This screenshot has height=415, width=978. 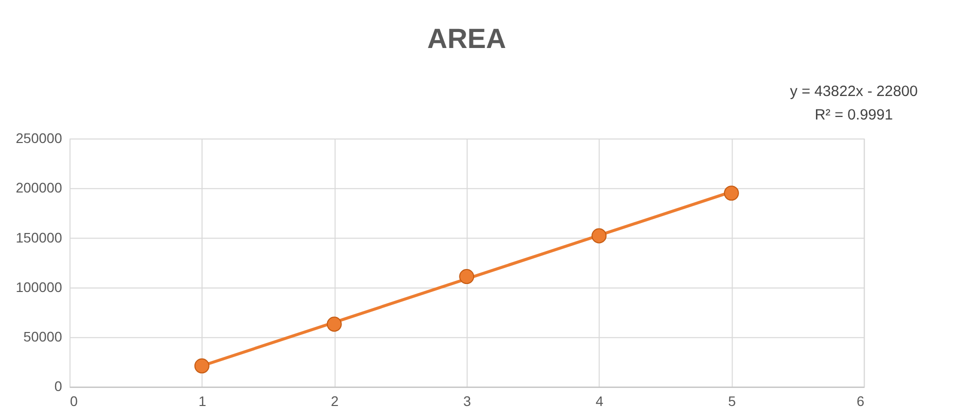 What do you see at coordinates (600, 401) in the screenshot?
I see `x-tick-label: 4` at bounding box center [600, 401].